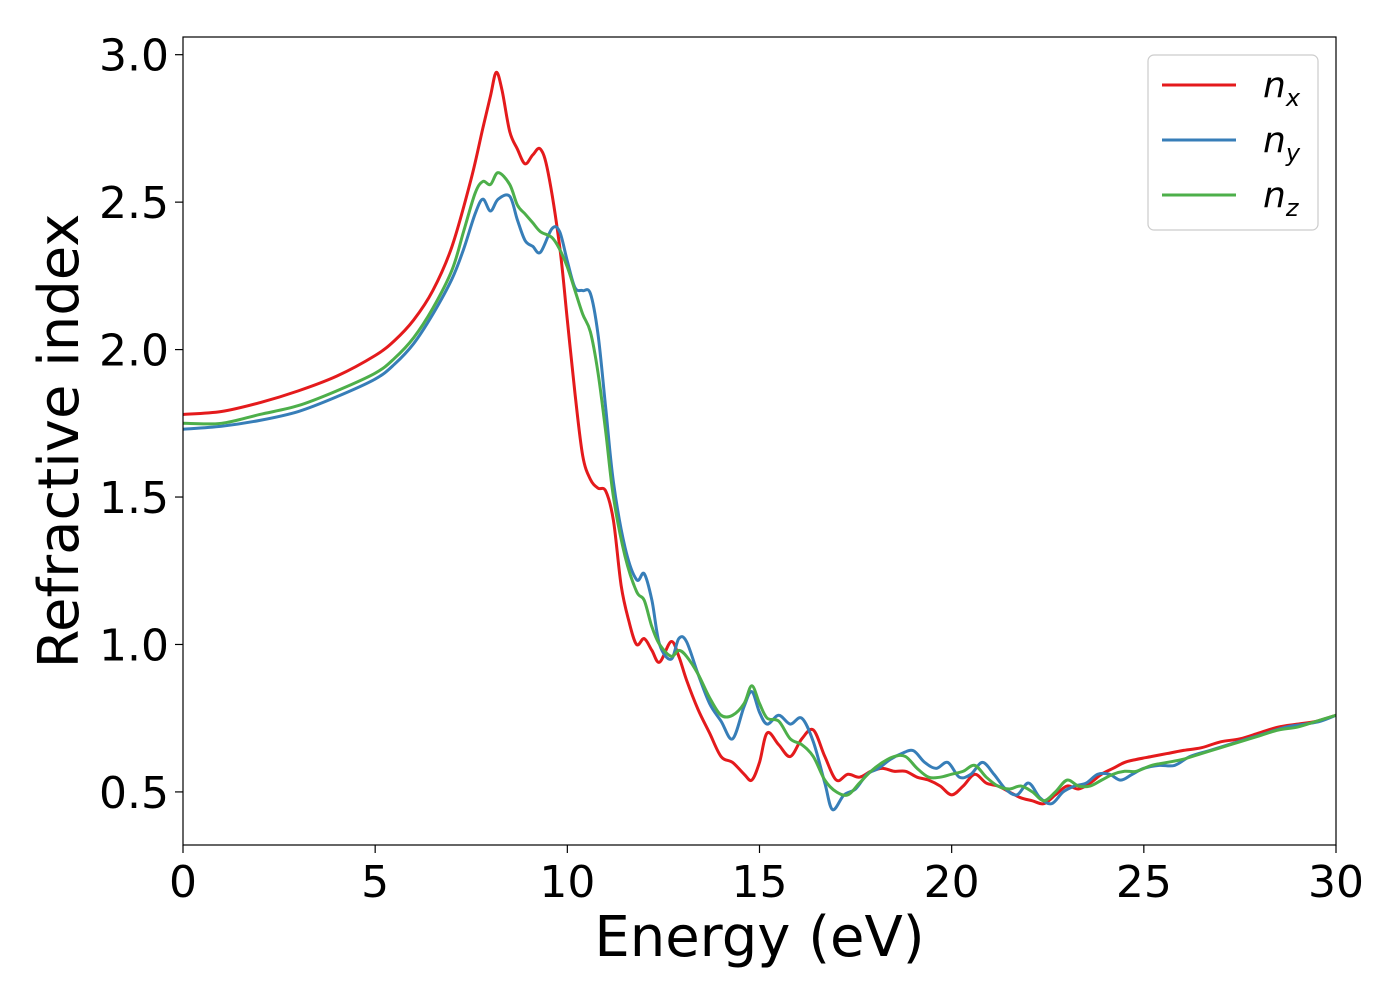 The image size is (1400, 1000). Describe the element at coordinates (1144, 882) in the screenshot. I see `x-tick-label: 25` at that location.